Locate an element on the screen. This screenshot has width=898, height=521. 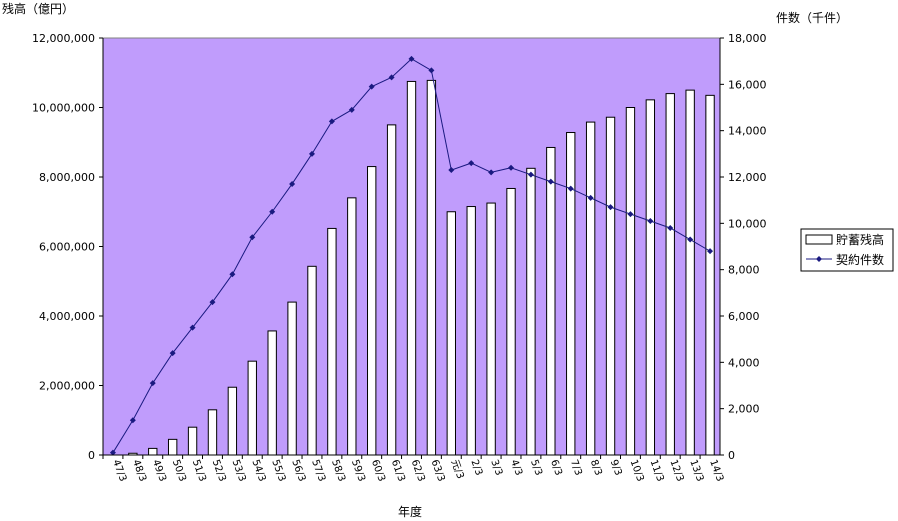
x-axis-title: 年度 is located at coordinates (410, 511).